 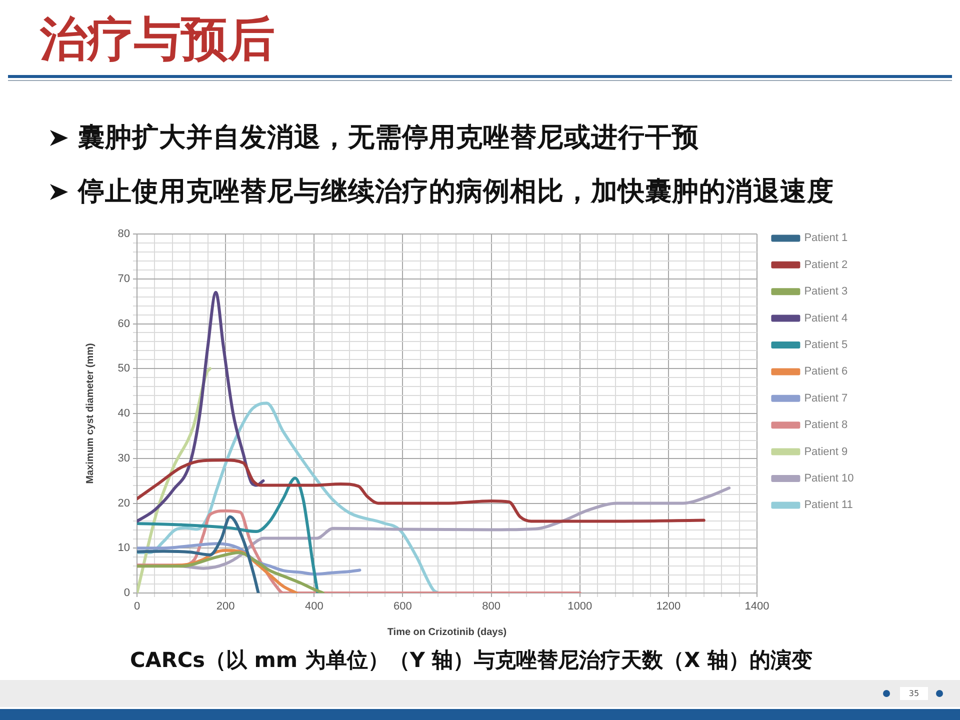 I want to click on x-axis-title: Time on Crizotinib (days), so click(x=447, y=632).